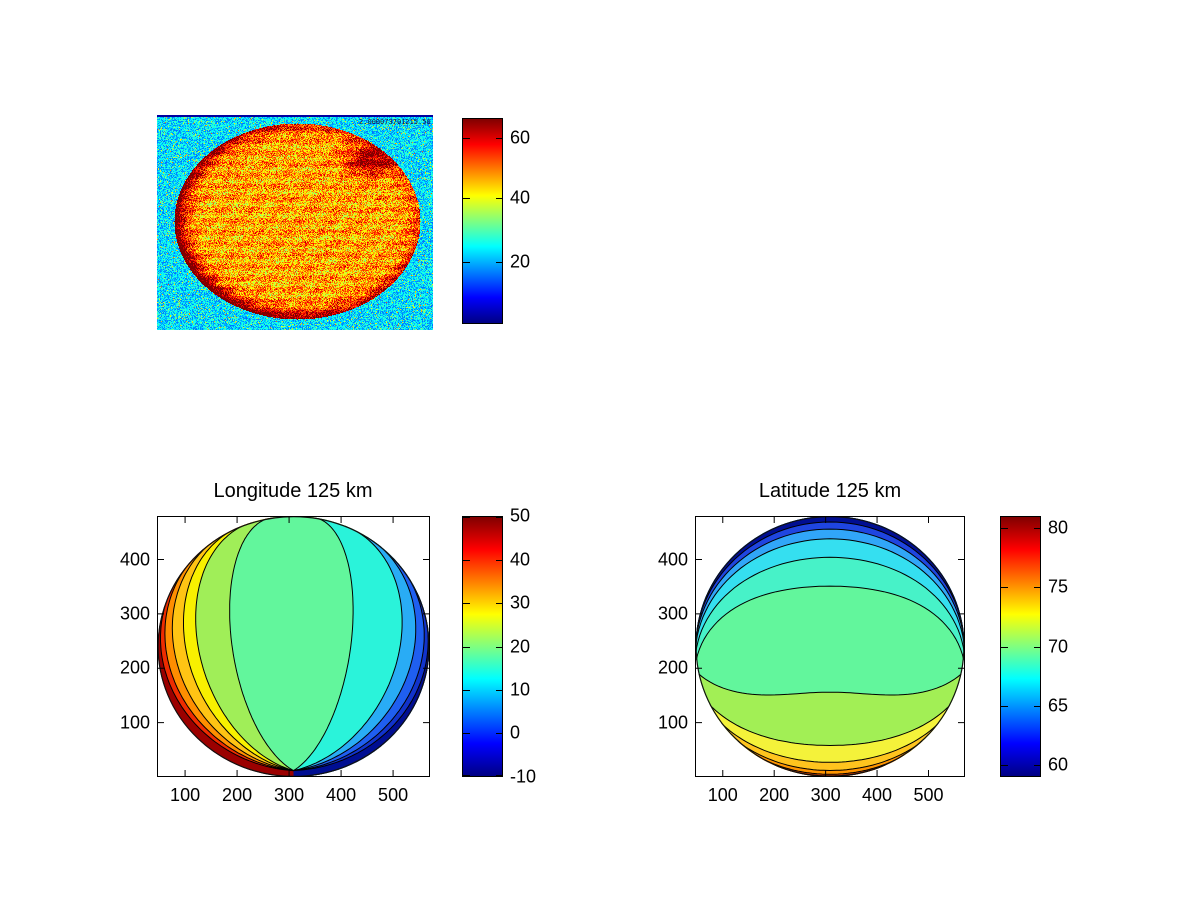  Describe the element at coordinates (134, 722) in the screenshot. I see `longitude_contour-y-tick-label: 100` at that location.